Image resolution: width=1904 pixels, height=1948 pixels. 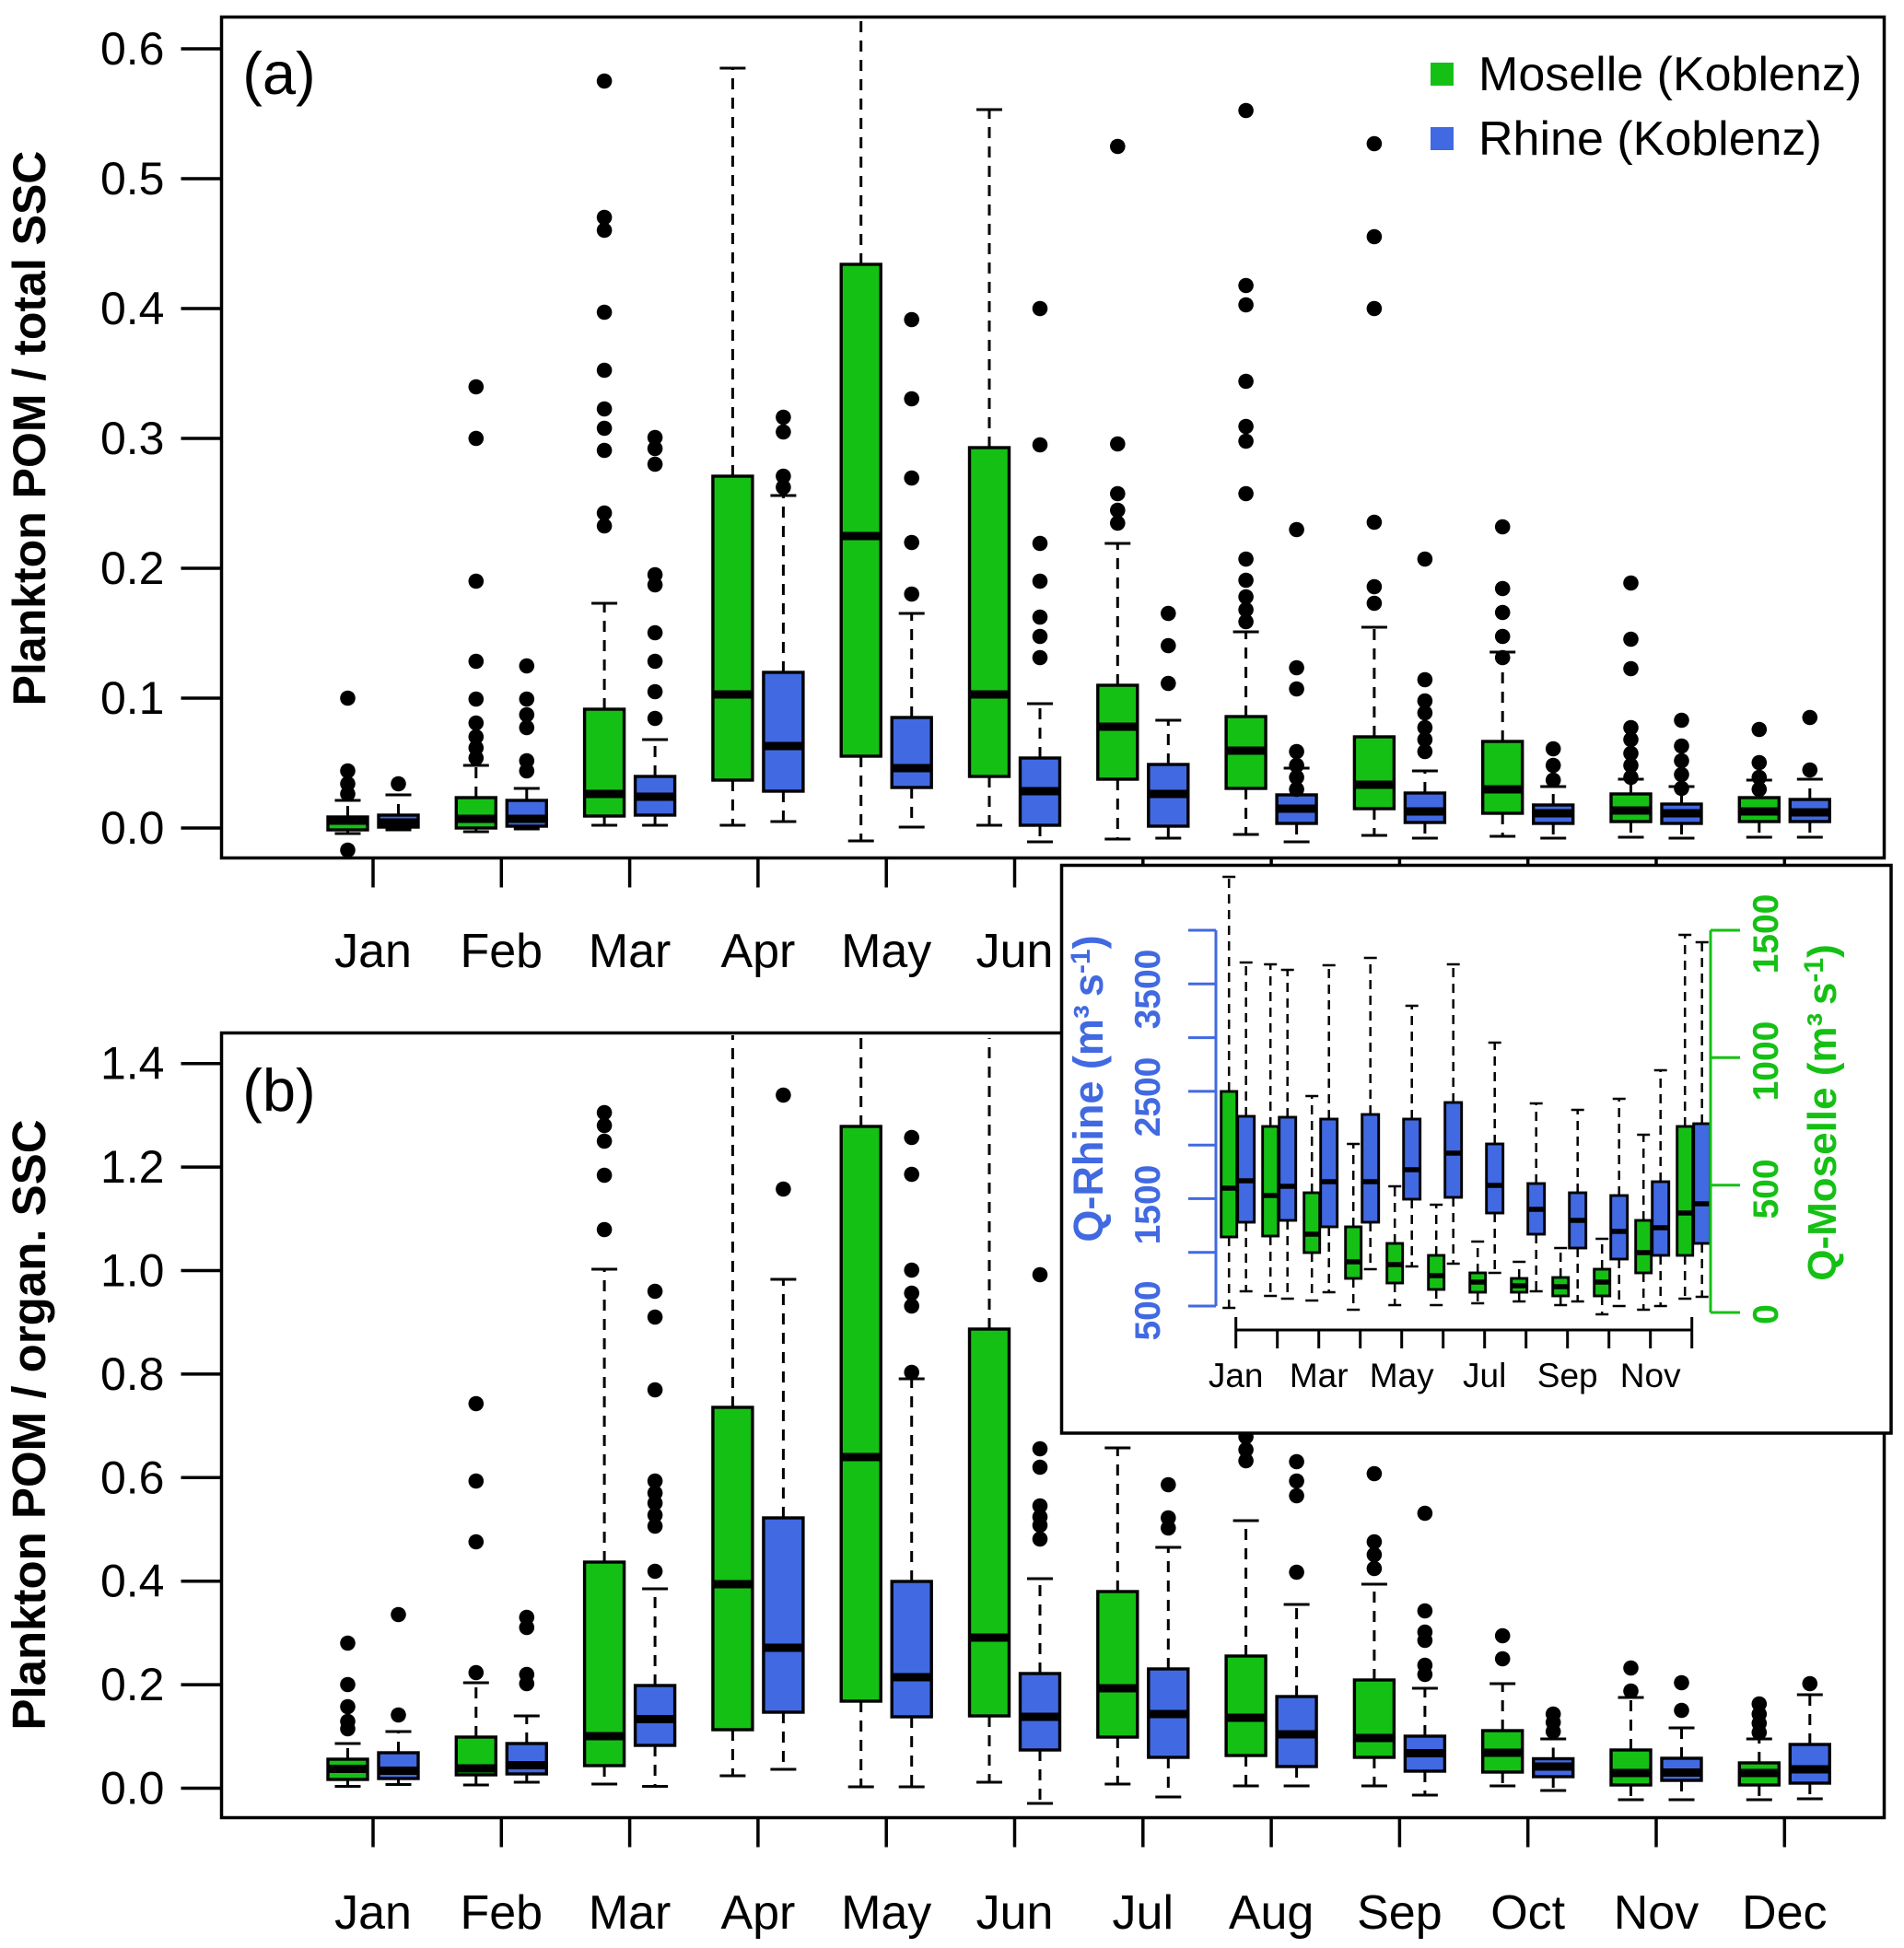 I want to click on svg-text: 1.2, so click(x=132, y=1167).